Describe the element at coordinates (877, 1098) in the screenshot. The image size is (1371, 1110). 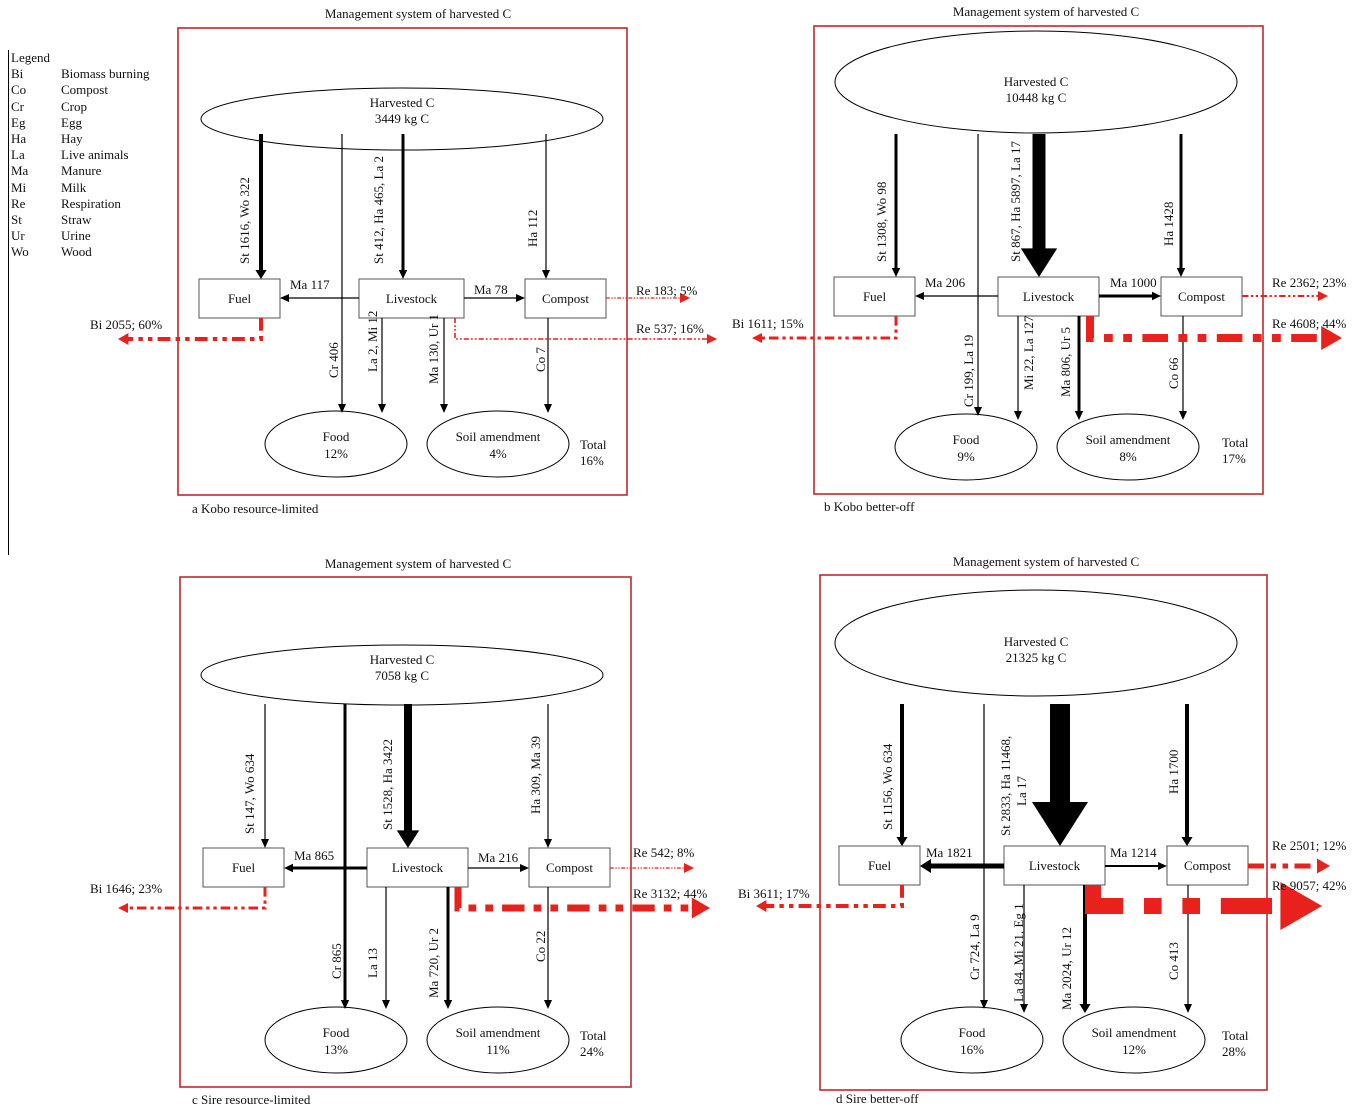
I see `panel-caption: d Sire better-off` at that location.